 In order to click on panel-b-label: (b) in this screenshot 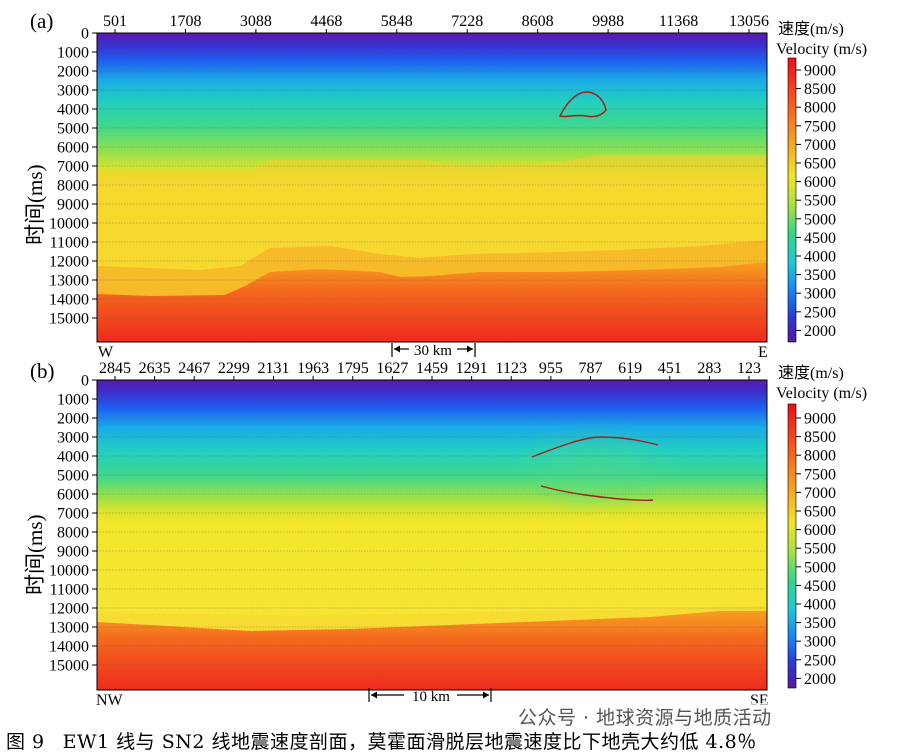, I will do `click(42, 371)`.